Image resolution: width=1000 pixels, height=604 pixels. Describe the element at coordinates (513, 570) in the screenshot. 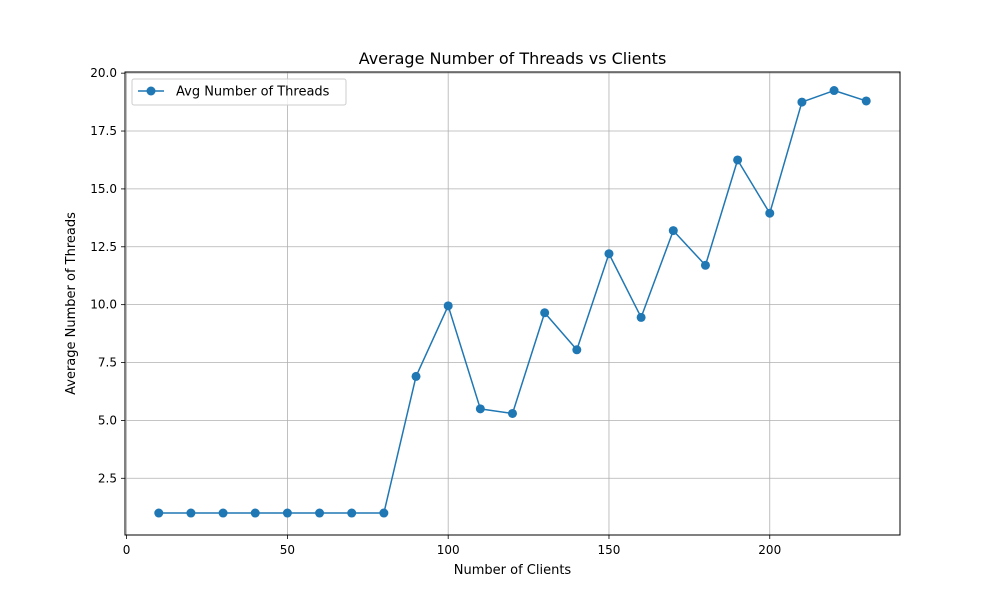

I see `x-axis-label: Number of Clients` at that location.